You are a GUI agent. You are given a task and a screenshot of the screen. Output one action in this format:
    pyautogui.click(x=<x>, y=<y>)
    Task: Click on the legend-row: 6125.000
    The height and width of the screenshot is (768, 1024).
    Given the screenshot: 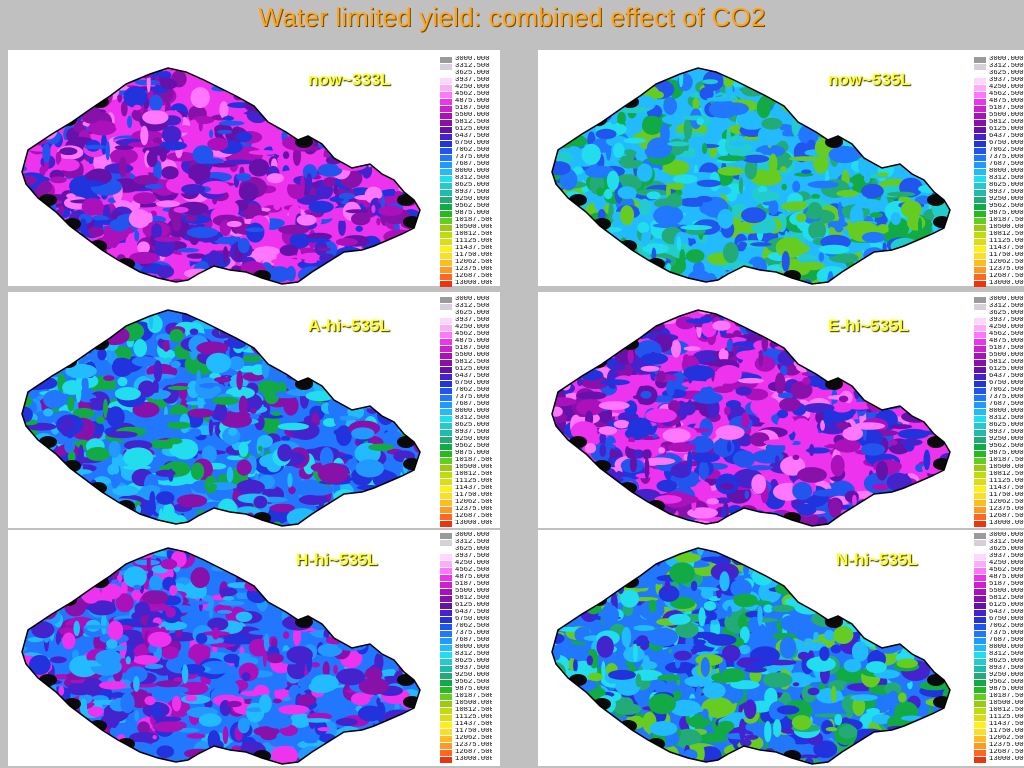 What is the action you would take?
    pyautogui.click(x=999, y=129)
    